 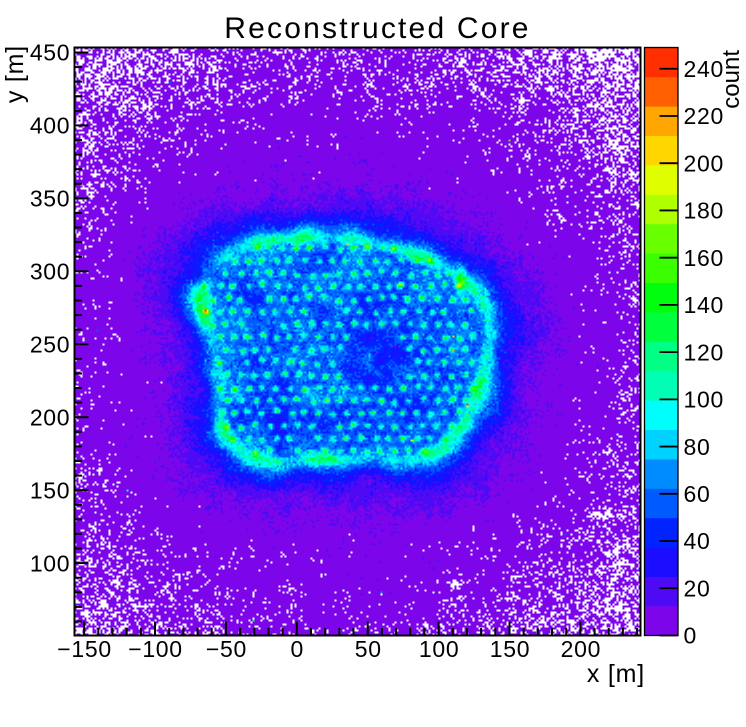 I want to click on svg-text: count, so click(x=731, y=79).